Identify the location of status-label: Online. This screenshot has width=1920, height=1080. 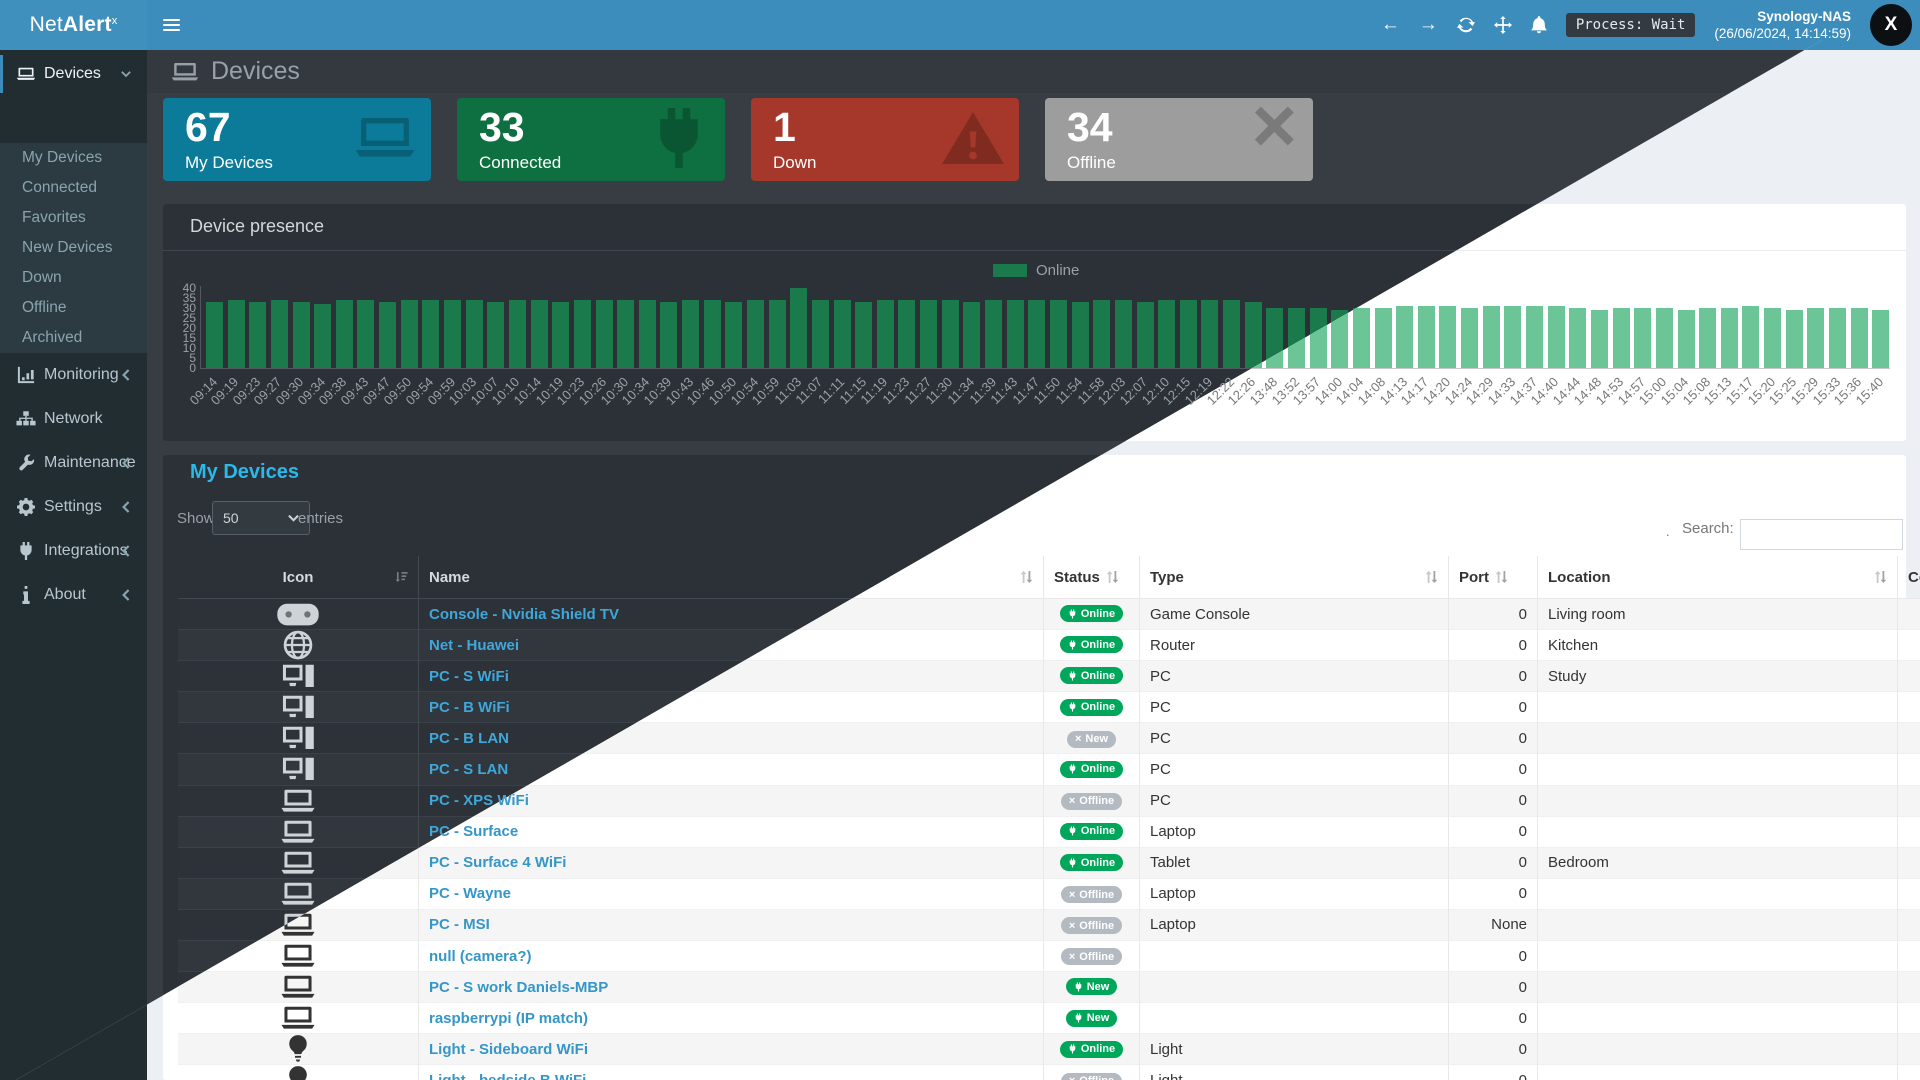
(1098, 675).